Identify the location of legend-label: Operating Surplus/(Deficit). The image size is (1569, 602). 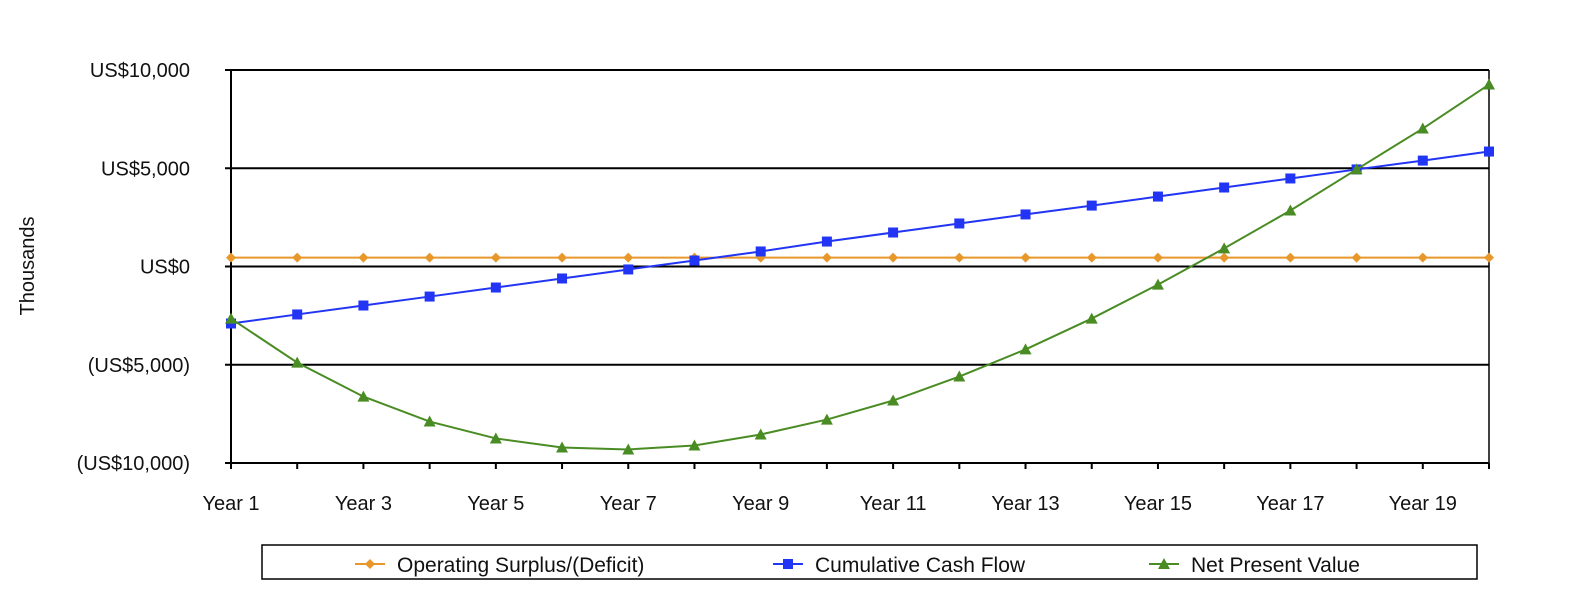
(520, 565).